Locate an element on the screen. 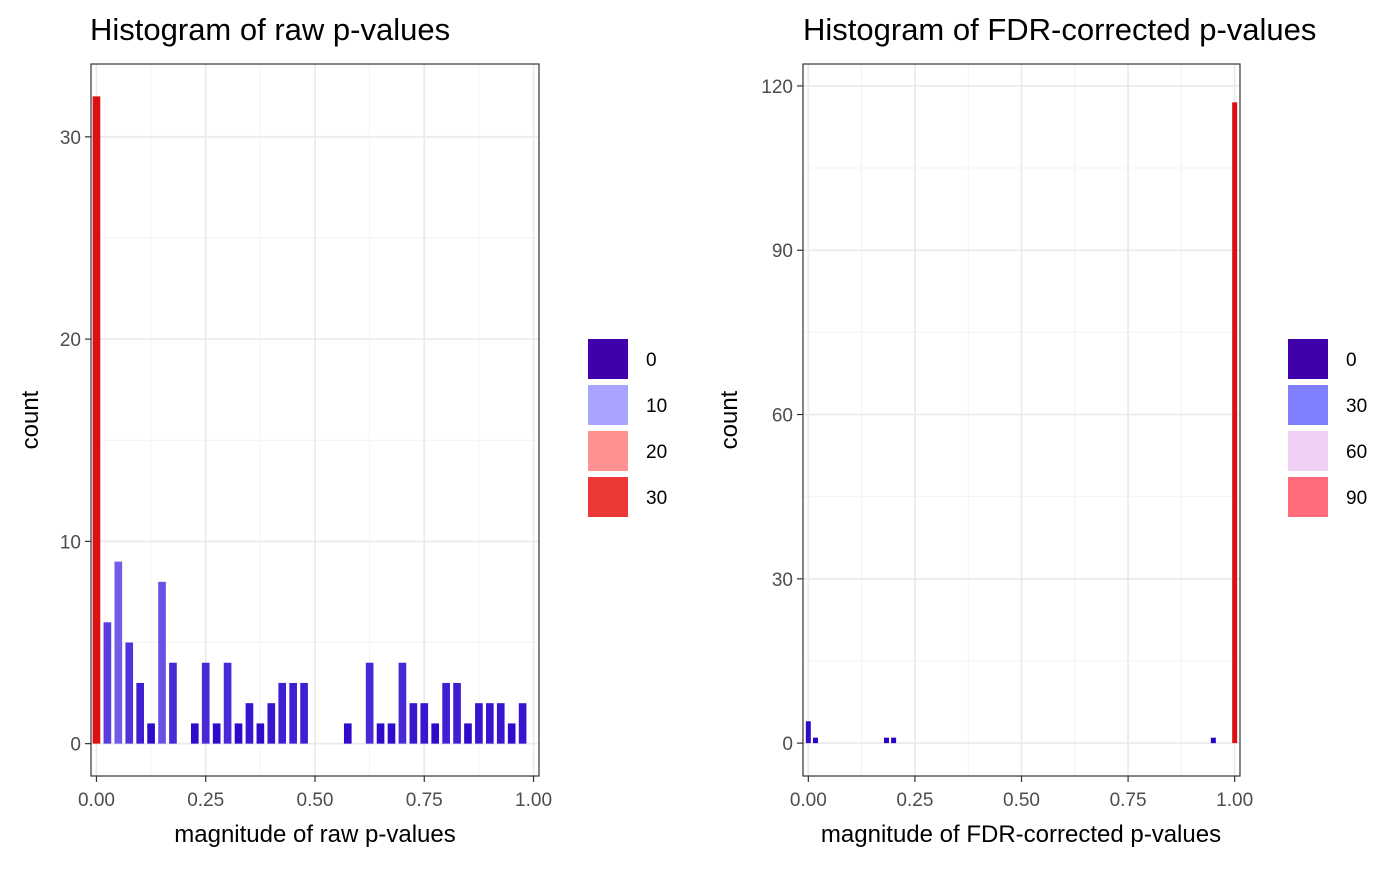 The width and height of the screenshot is (1400, 870). chart-title: Histogram of raw p-values is located at coordinates (270, 29).